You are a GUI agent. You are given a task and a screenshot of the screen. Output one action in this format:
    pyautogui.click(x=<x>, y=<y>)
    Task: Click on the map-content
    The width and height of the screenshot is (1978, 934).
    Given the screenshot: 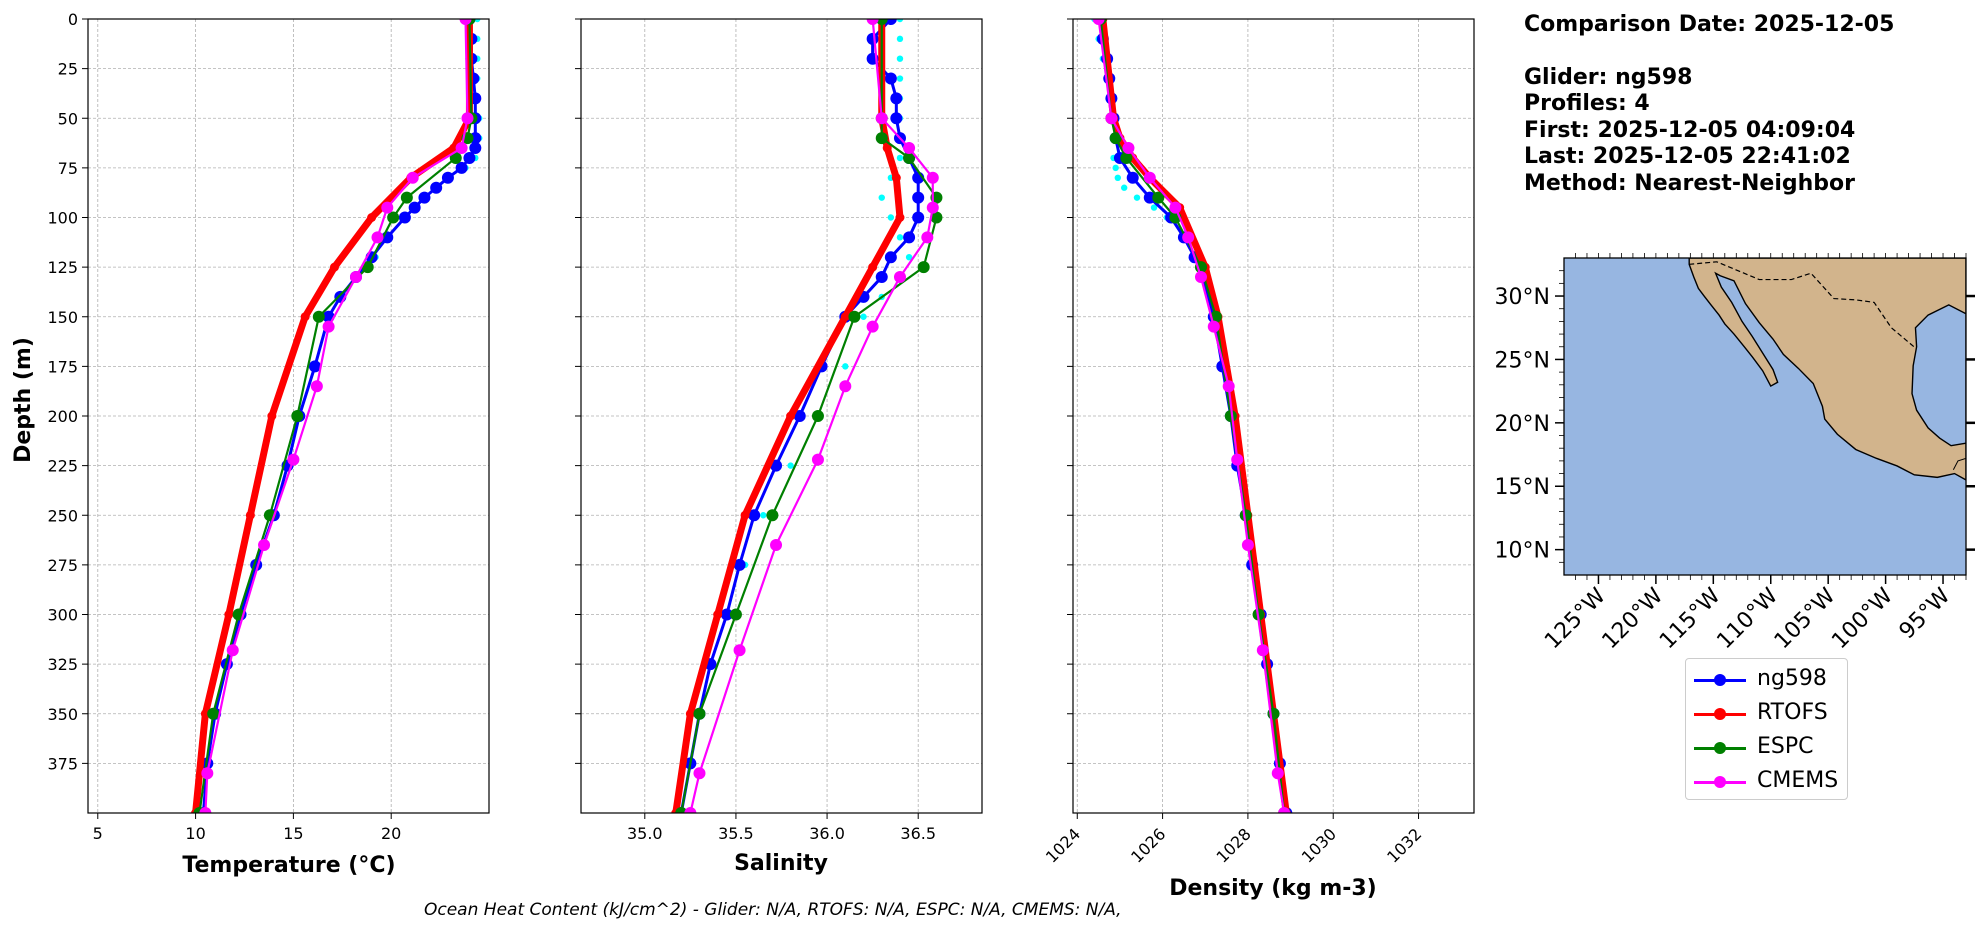 What is the action you would take?
    pyautogui.click(x=1827, y=369)
    